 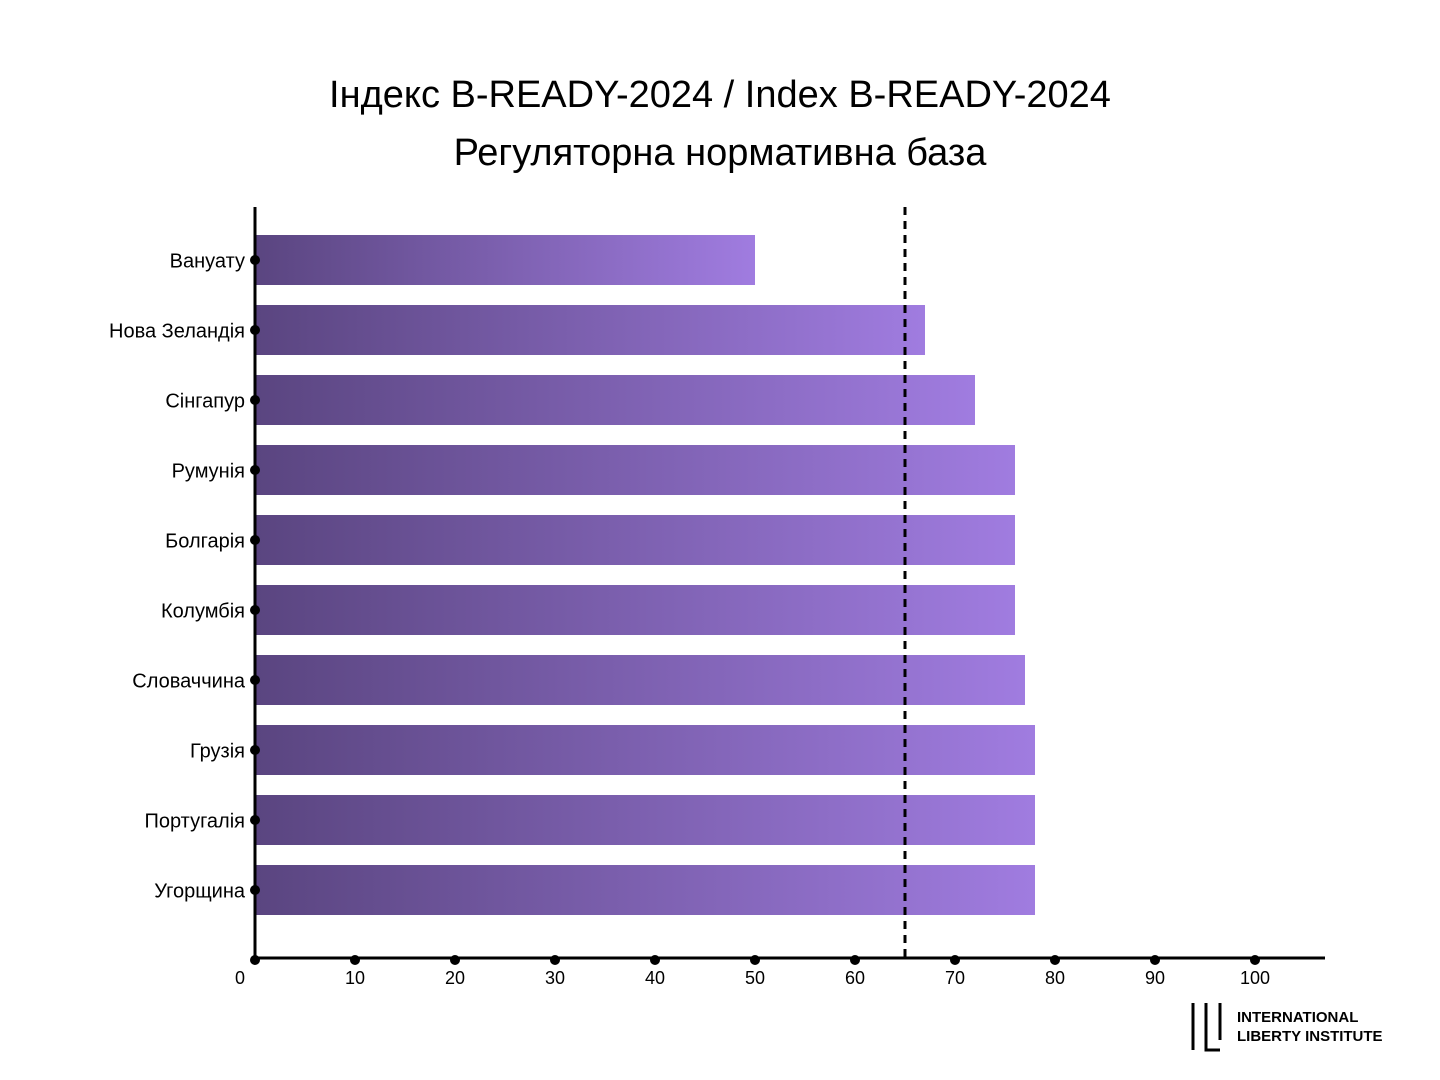 What do you see at coordinates (555, 978) in the screenshot?
I see `x-tick-label: 30` at bounding box center [555, 978].